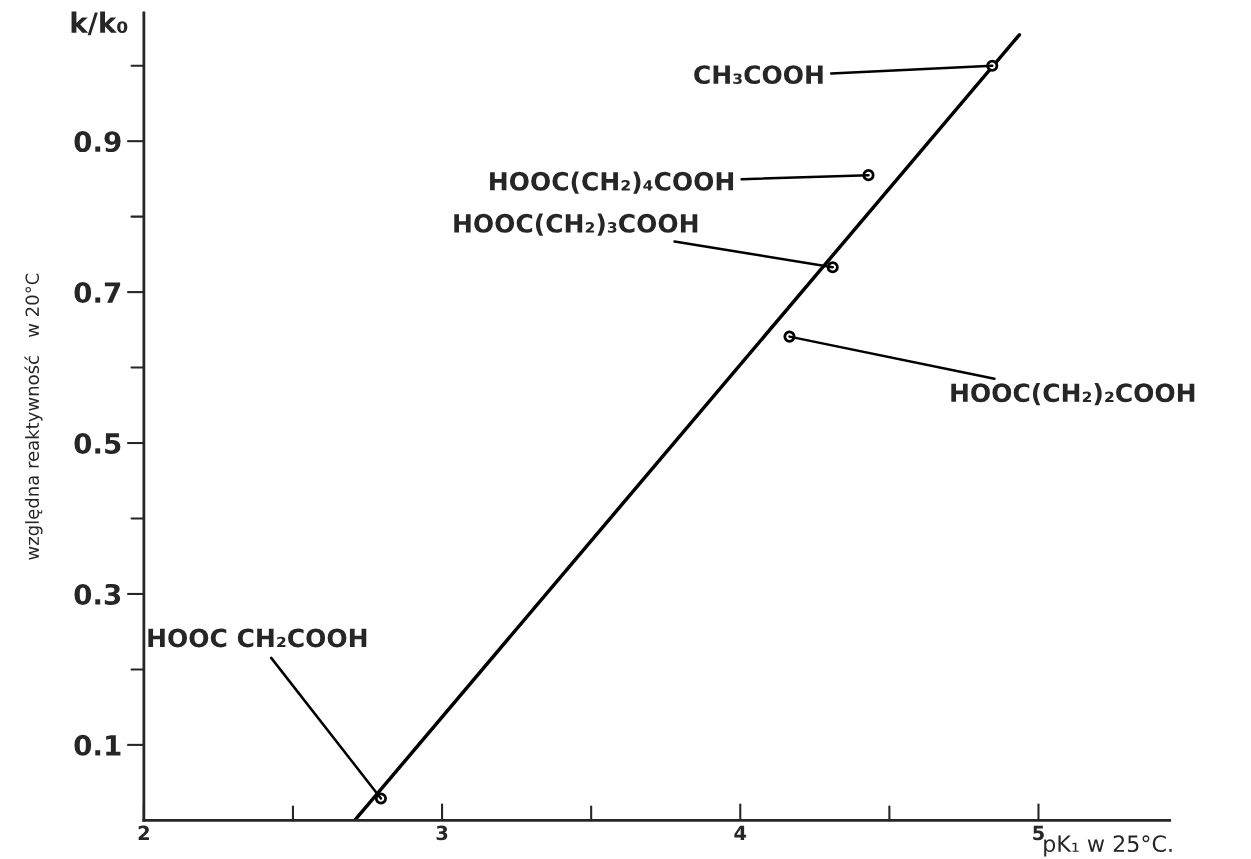  I want to click on annotation: HOOC(CH₂)₄COOH, so click(612, 182).